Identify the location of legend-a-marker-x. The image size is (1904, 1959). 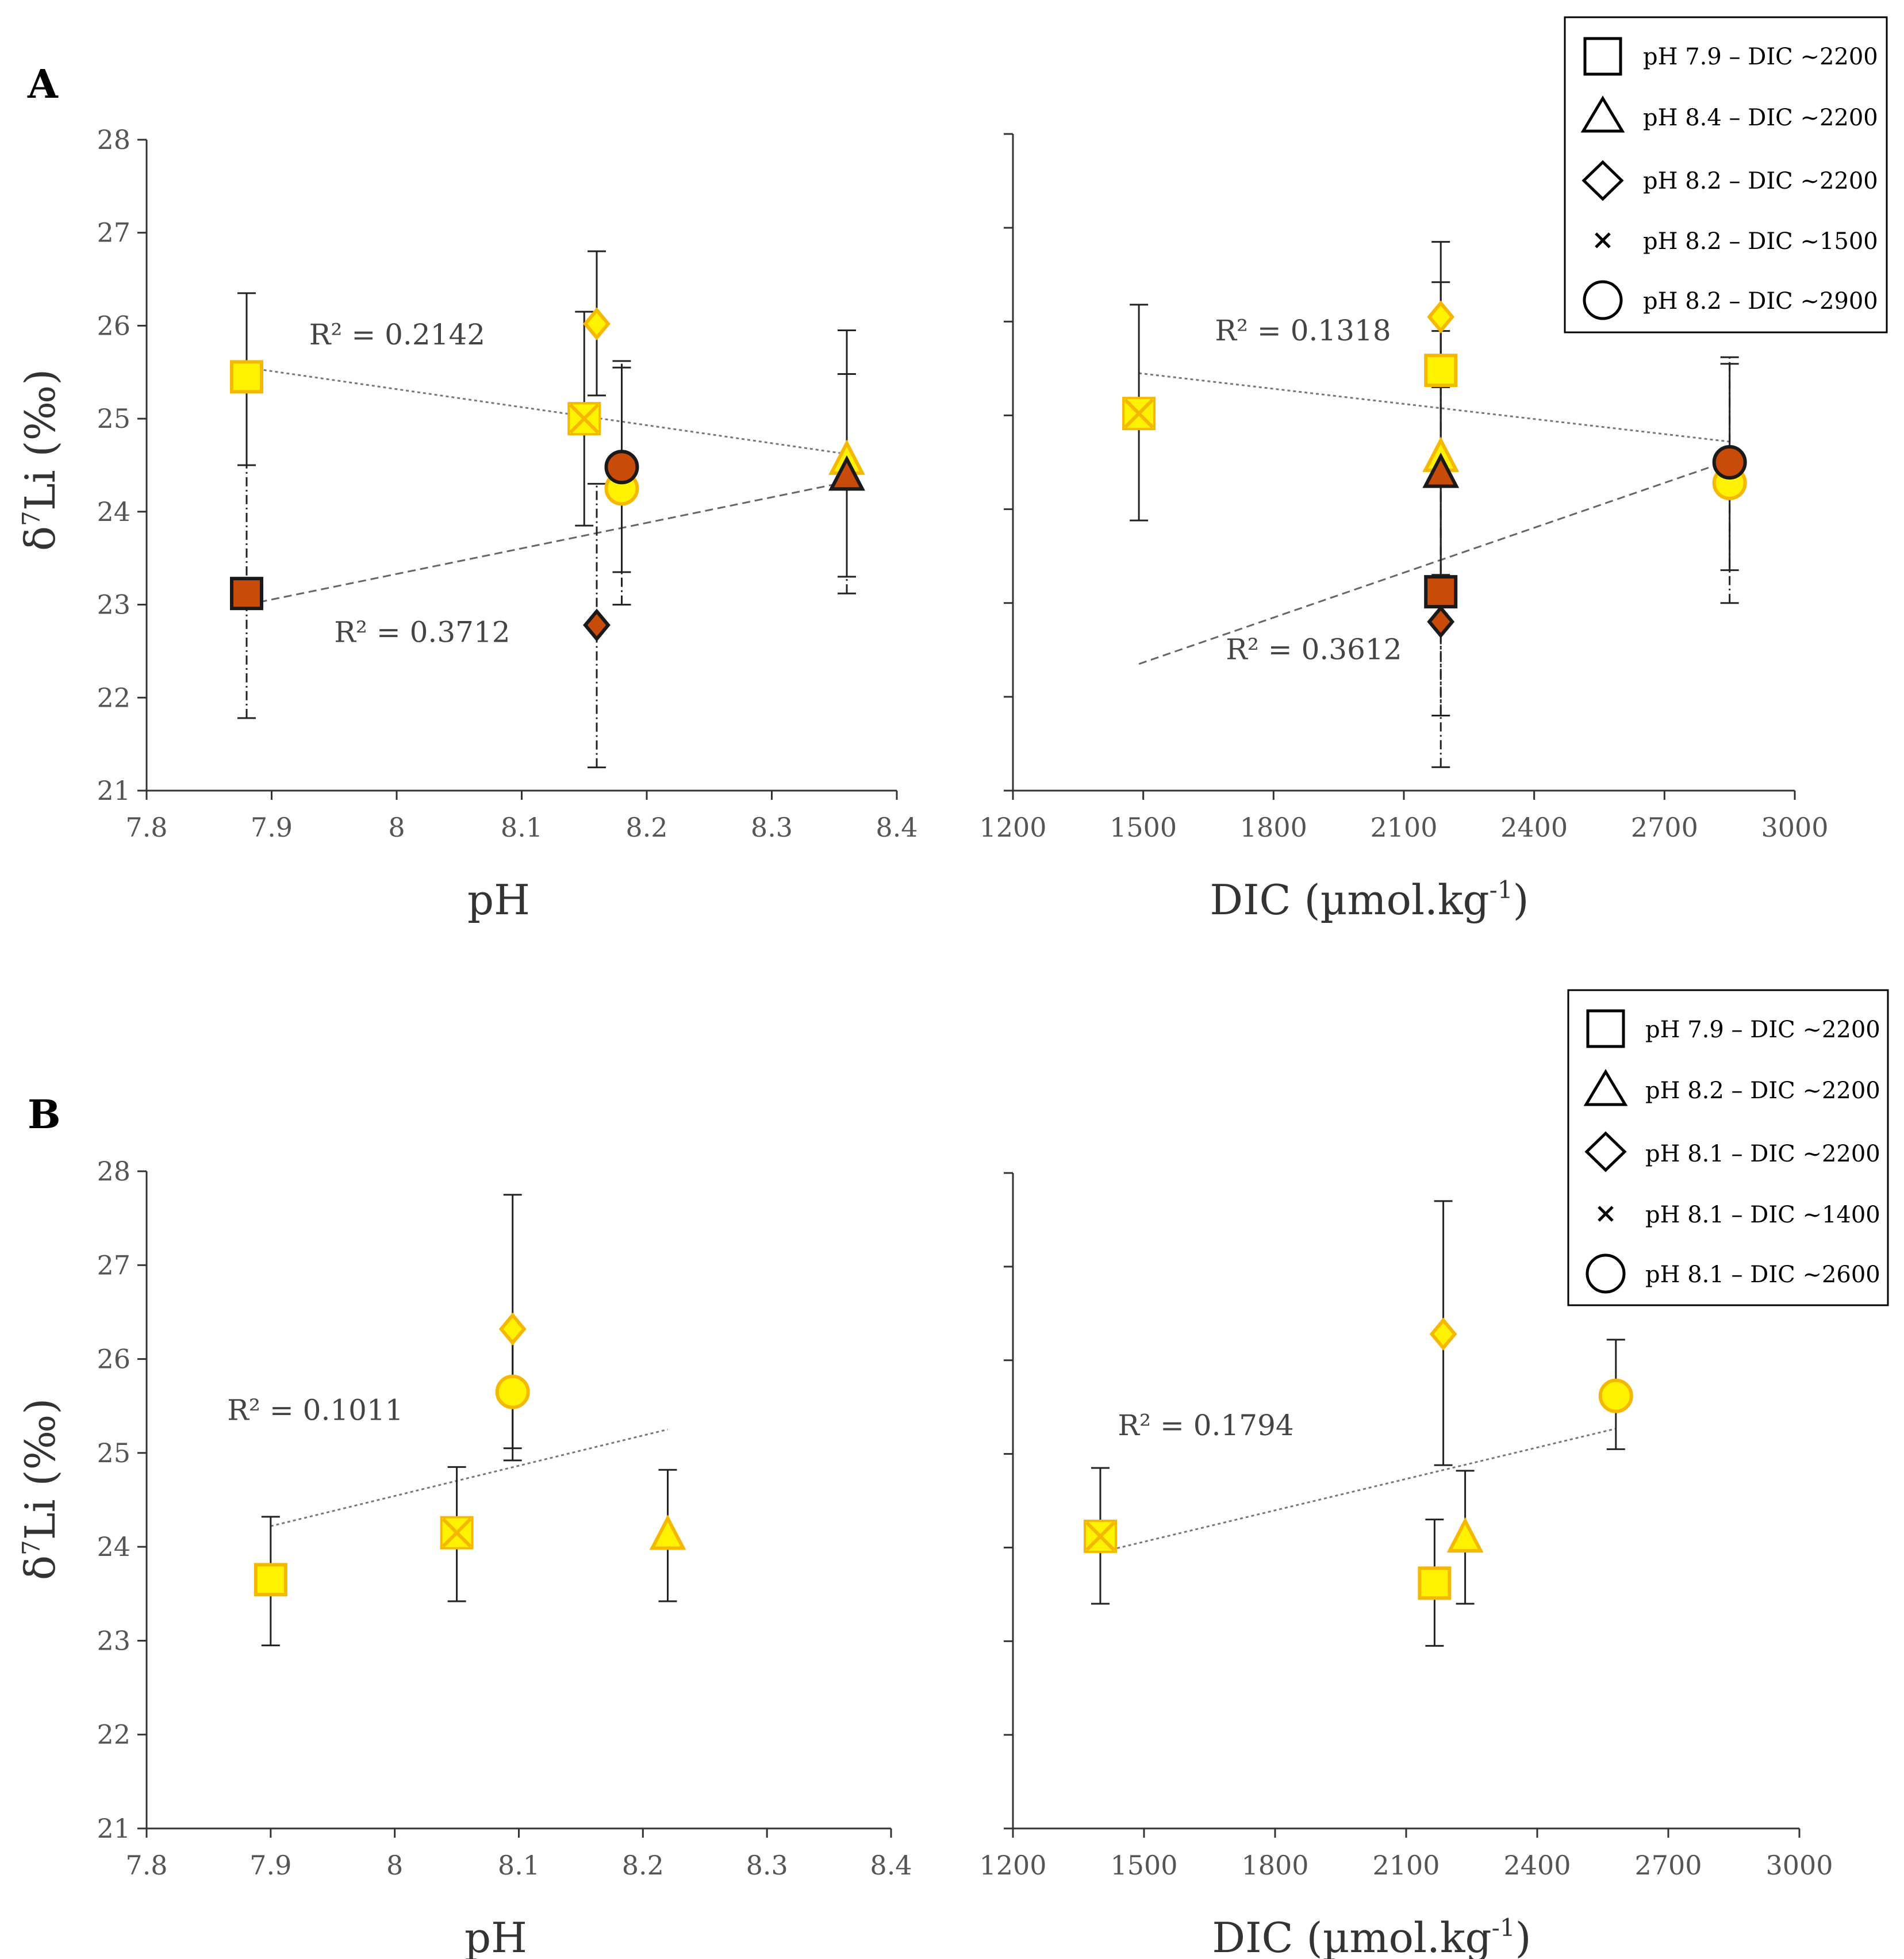
(1603, 240).